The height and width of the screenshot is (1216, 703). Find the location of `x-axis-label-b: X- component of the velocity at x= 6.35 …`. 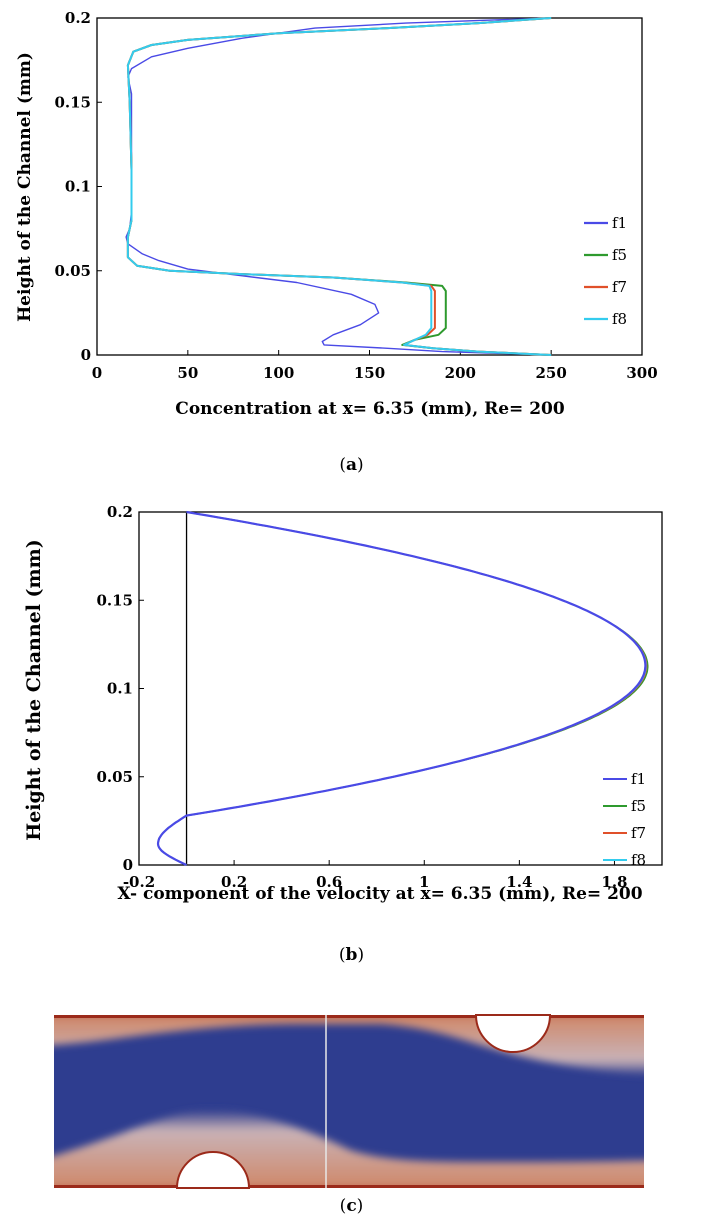

x-axis-label-b: X- component of the velocity at x= 6.35 … is located at coordinates (379, 894).